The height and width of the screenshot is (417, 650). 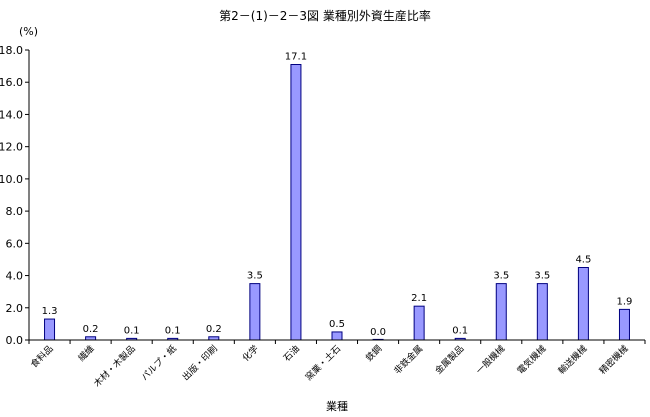 What do you see at coordinates (419, 298) in the screenshot?
I see `data-label: 2.1` at bounding box center [419, 298].